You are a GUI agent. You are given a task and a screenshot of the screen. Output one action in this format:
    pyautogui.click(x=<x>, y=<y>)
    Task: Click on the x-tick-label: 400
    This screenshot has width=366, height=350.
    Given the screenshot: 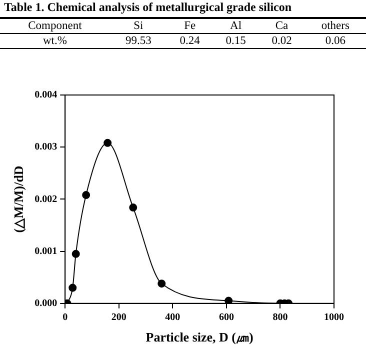 What is the action you would take?
    pyautogui.click(x=172, y=317)
    